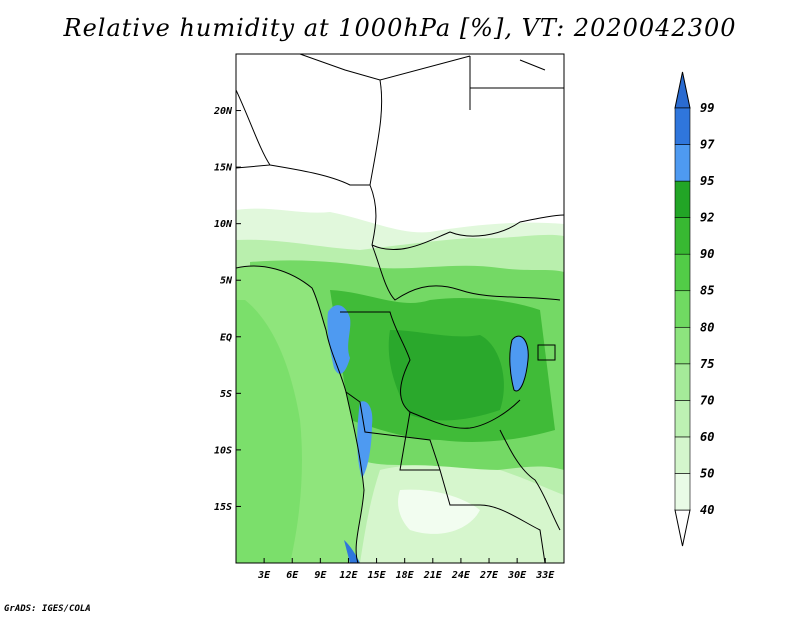 Image resolution: width=800 pixels, height=618 pixels. I want to click on colorbar-label: 92, so click(707, 218).